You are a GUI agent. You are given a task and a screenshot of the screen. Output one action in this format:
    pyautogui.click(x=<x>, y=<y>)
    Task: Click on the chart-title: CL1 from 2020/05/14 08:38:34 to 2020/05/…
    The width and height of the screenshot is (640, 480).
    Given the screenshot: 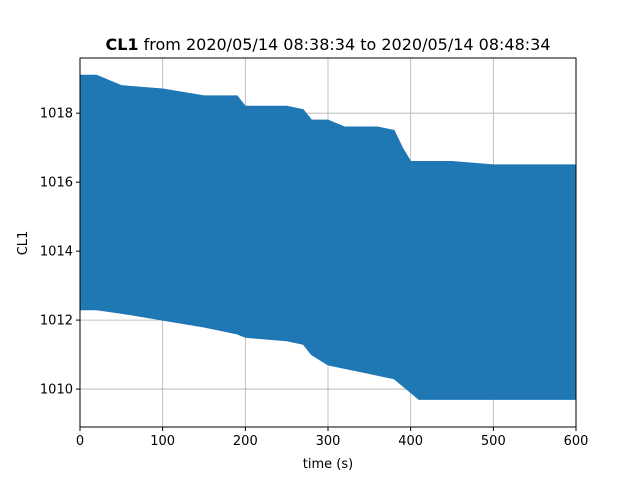 What is the action you would take?
    pyautogui.click(x=327, y=44)
    